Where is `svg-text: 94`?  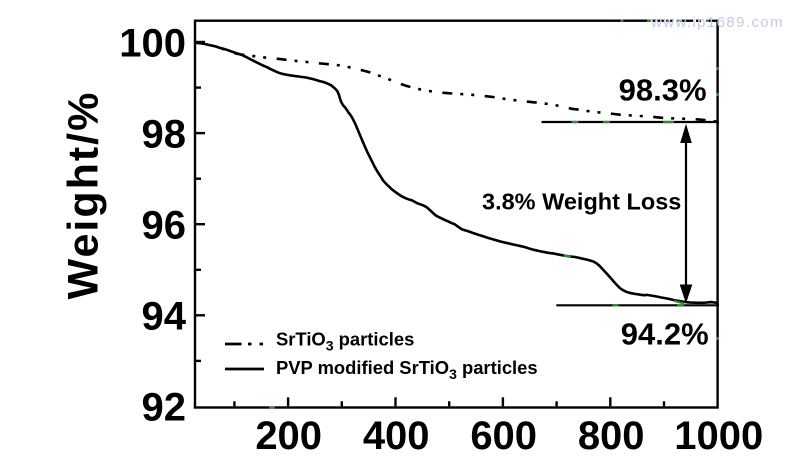
svg-text: 94 is located at coordinates (164, 317).